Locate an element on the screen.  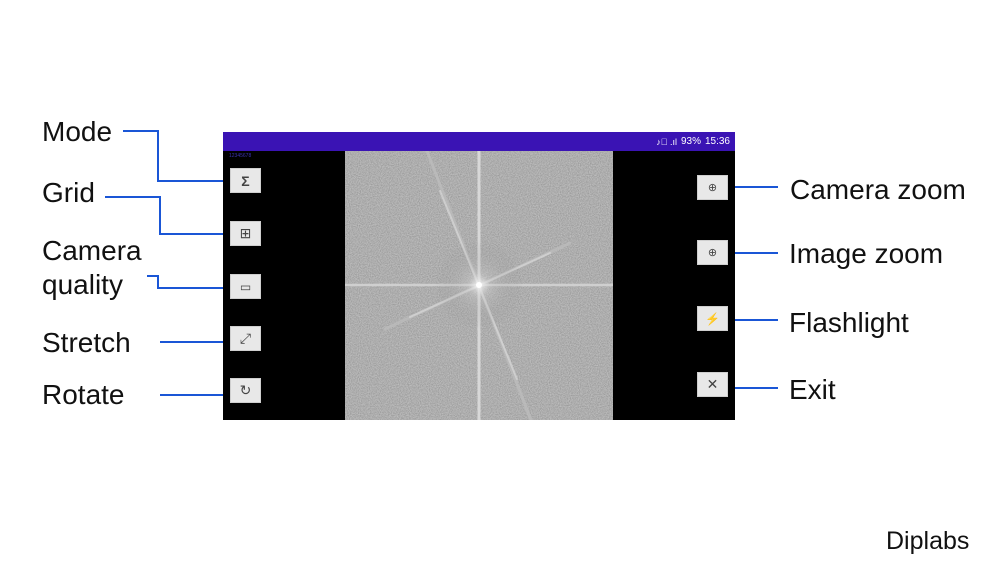
rotate-icon: ↻ is located at coordinates (245, 390).